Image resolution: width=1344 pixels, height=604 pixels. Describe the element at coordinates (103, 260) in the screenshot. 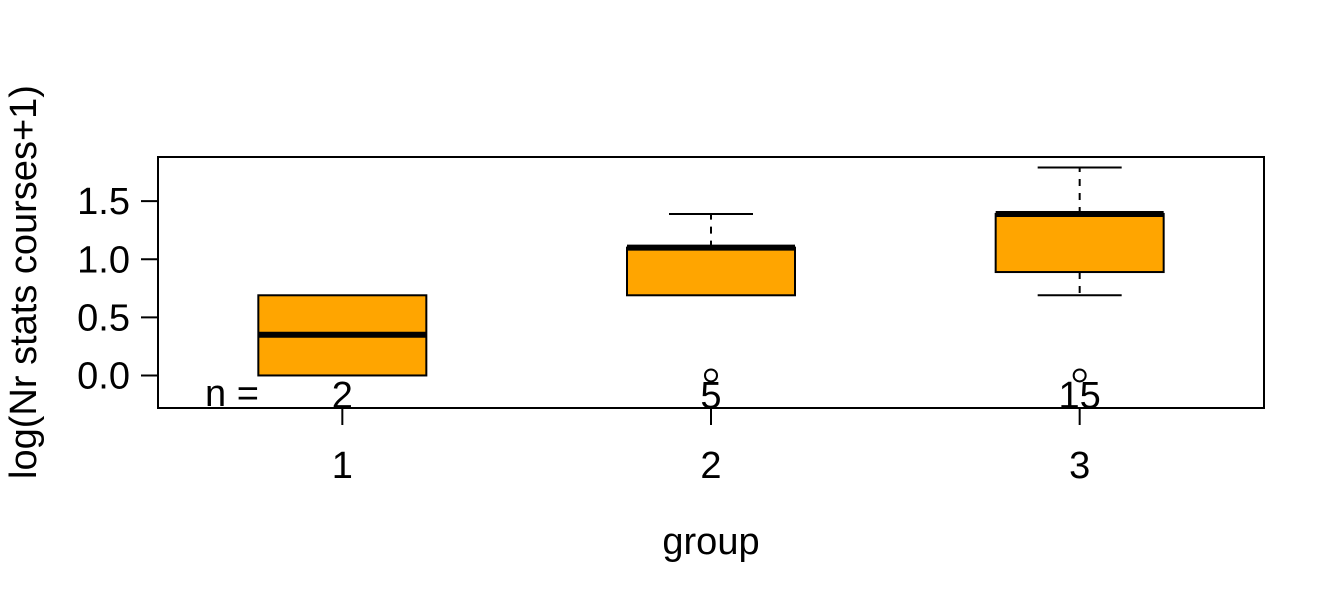

I see `y-tick-label: 1.0` at that location.